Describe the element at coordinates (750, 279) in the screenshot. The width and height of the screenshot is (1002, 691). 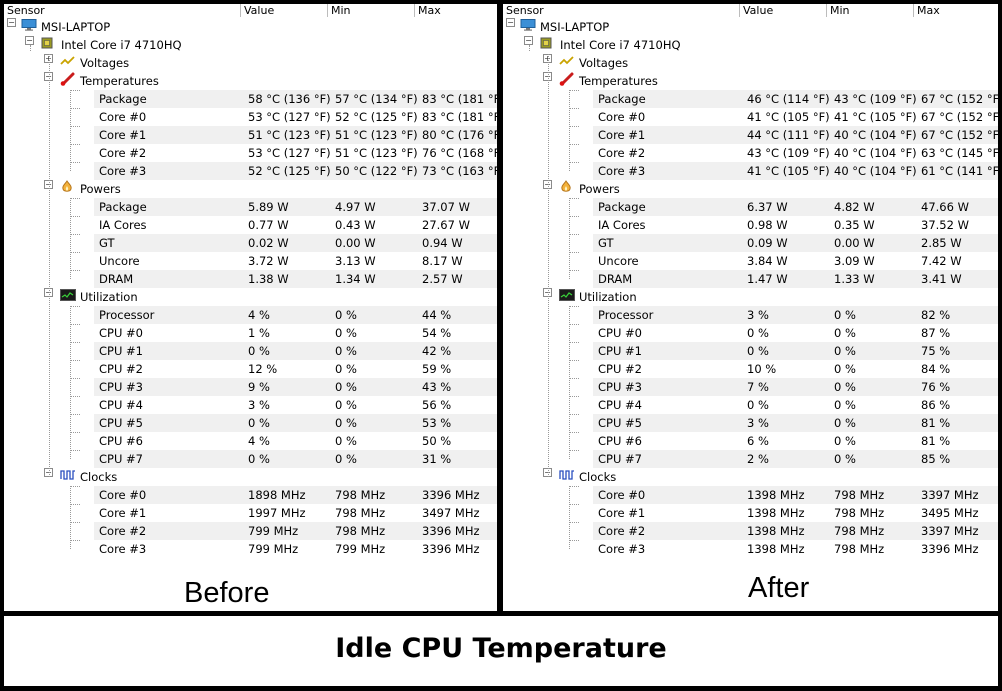
I see `sensor-row: DRAM 1.47 W 1.33 W 3.41 W` at that location.